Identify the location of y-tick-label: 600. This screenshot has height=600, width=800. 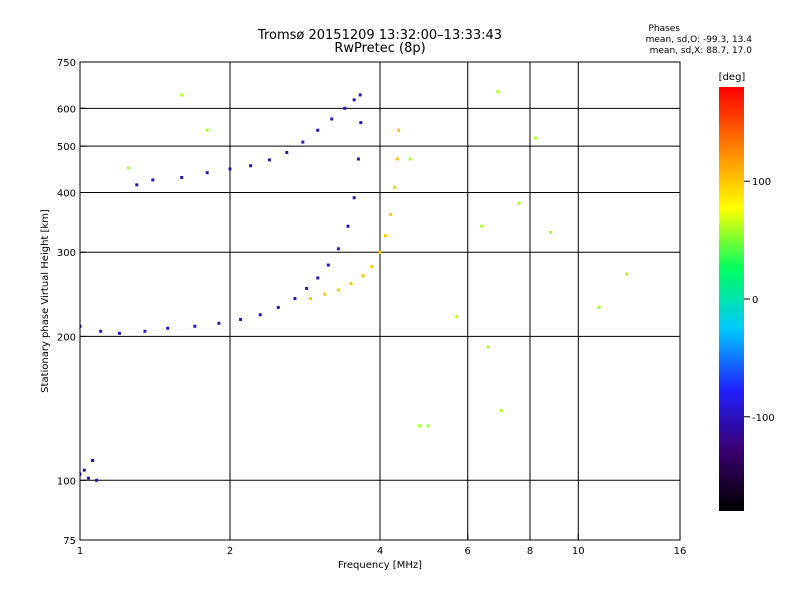
(66, 109).